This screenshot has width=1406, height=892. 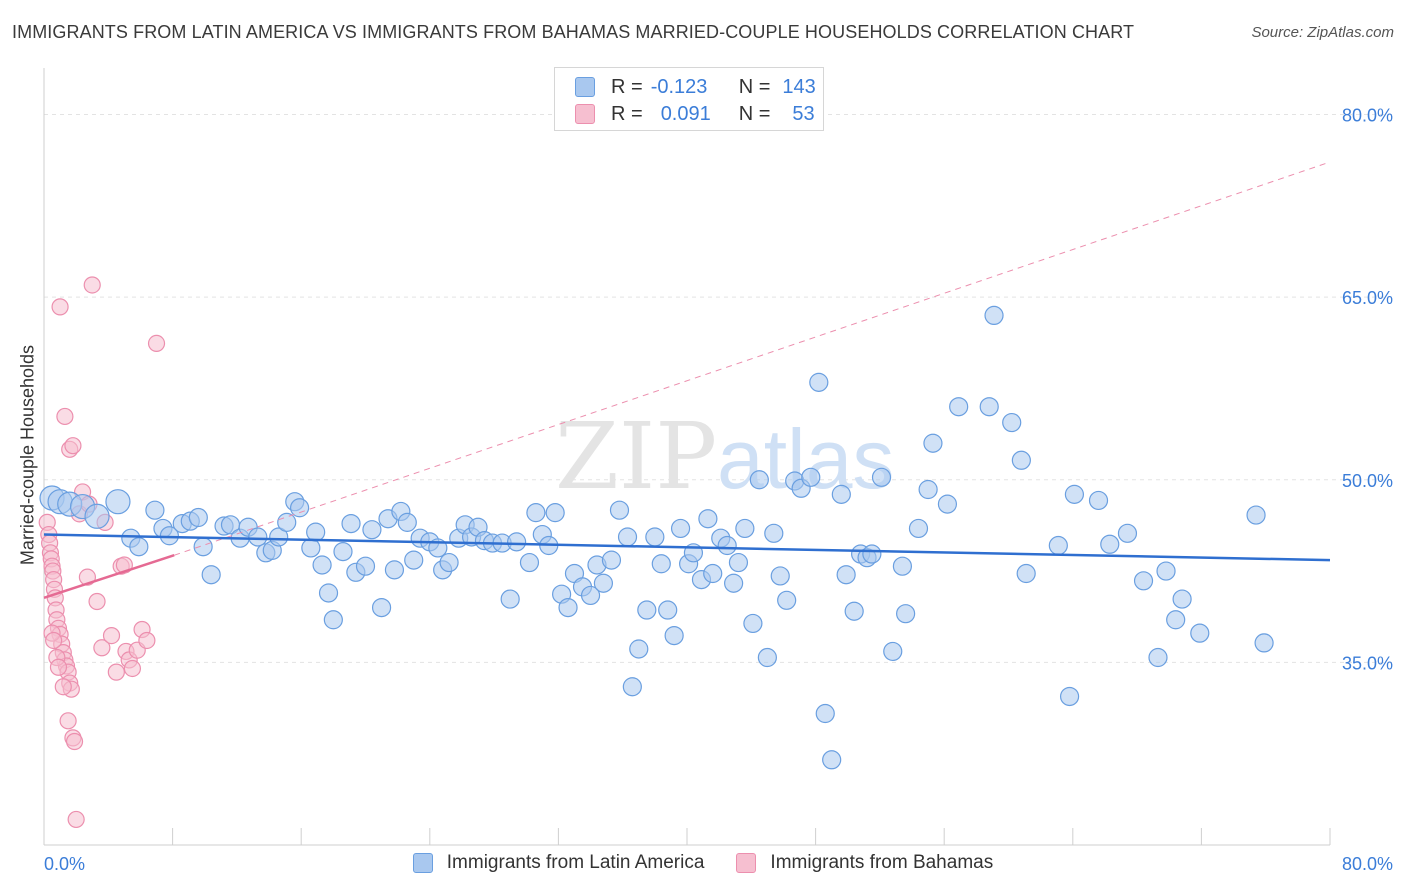 What do you see at coordinates (799, 86) in the screenshot?
I see `n-value: 143` at bounding box center [799, 86].